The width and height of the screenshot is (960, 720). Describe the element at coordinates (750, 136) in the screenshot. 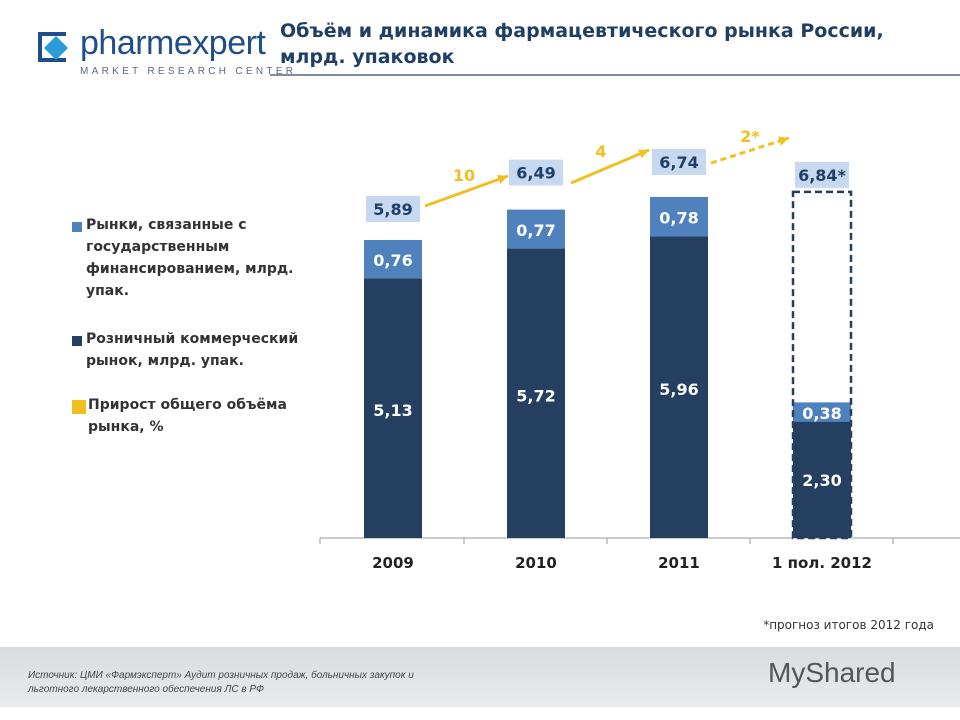

I see `growth-label: 2*` at that location.